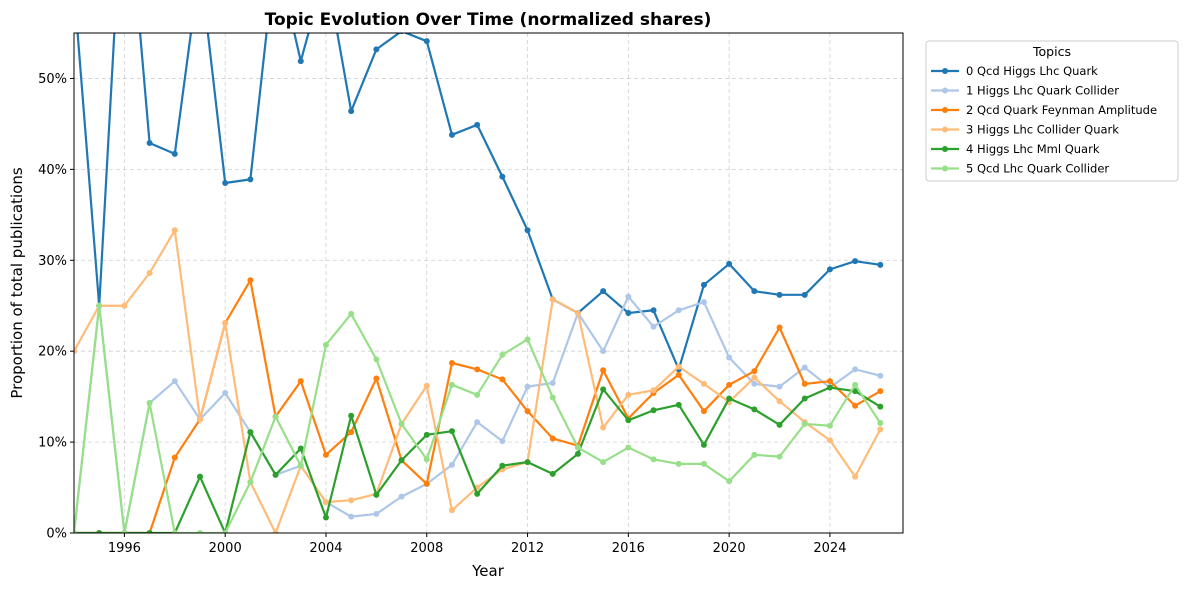 The height and width of the screenshot is (590, 1187). I want to click on x-tick-label: 2024, so click(829, 548).